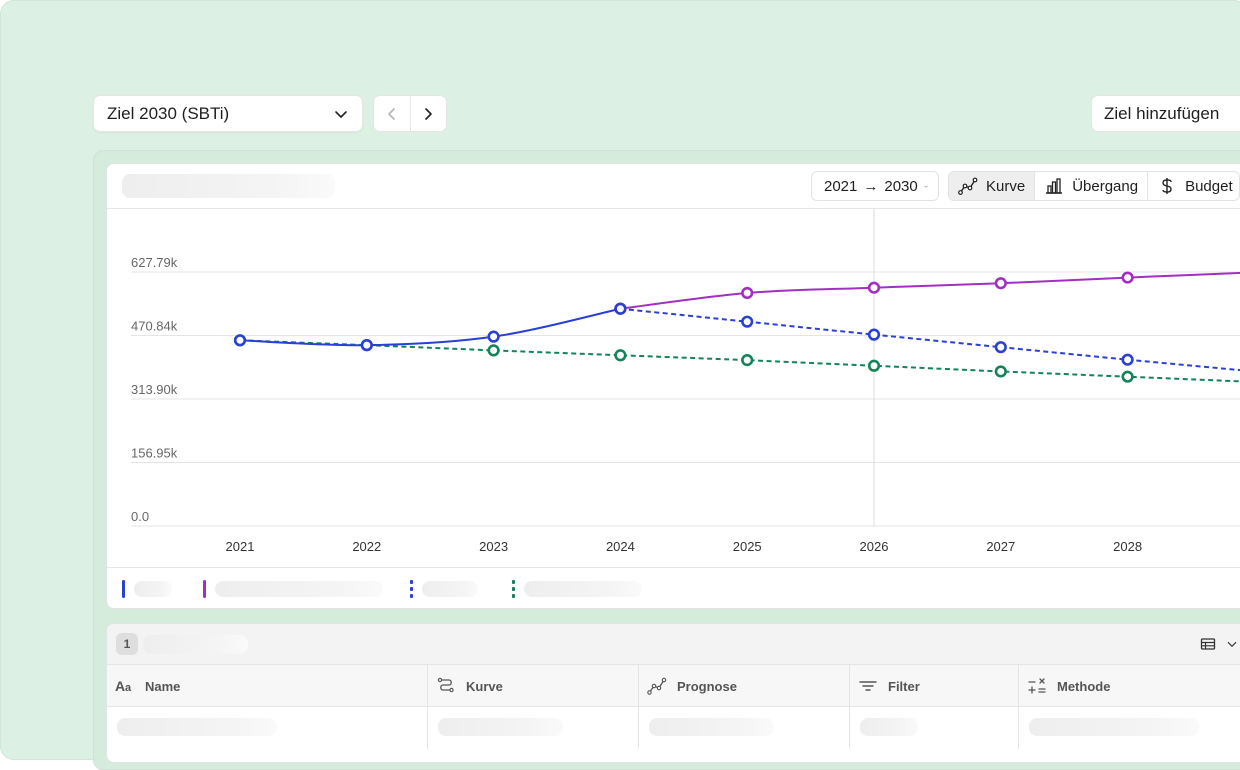 This screenshot has width=1240, height=770. I want to click on column-header-name: A a Name, so click(267, 686).